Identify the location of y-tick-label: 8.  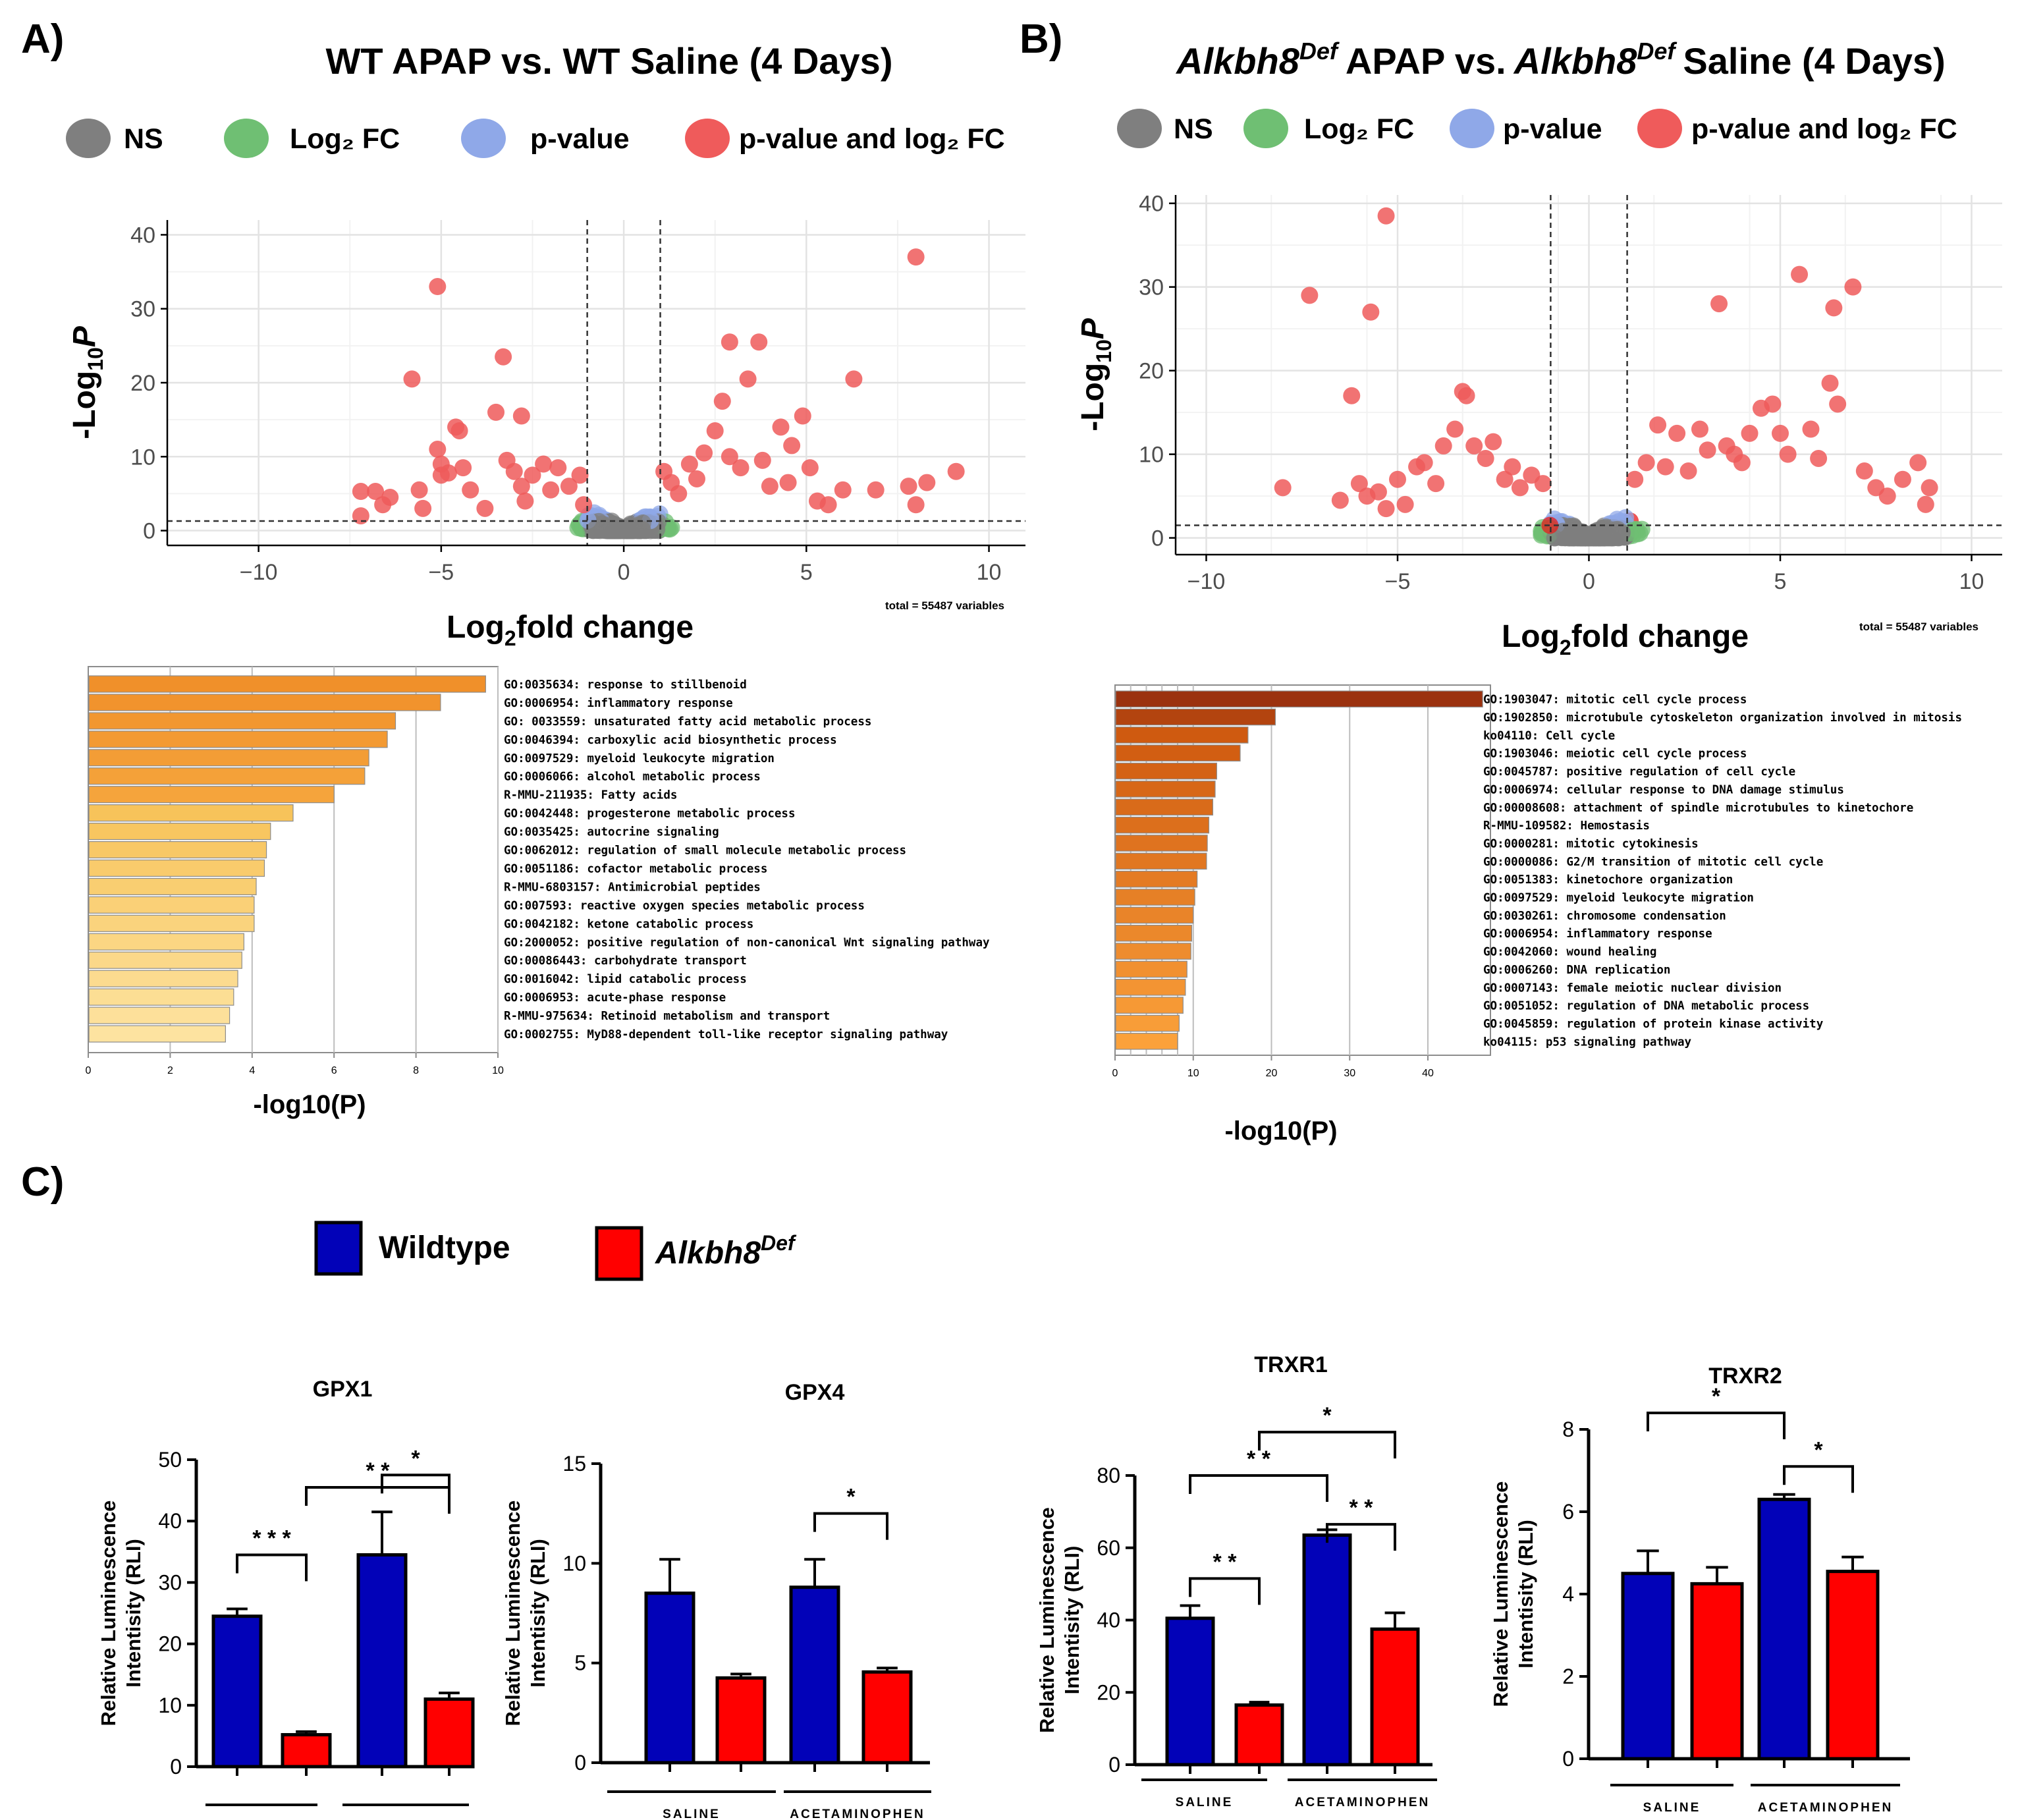
(1568, 1429).